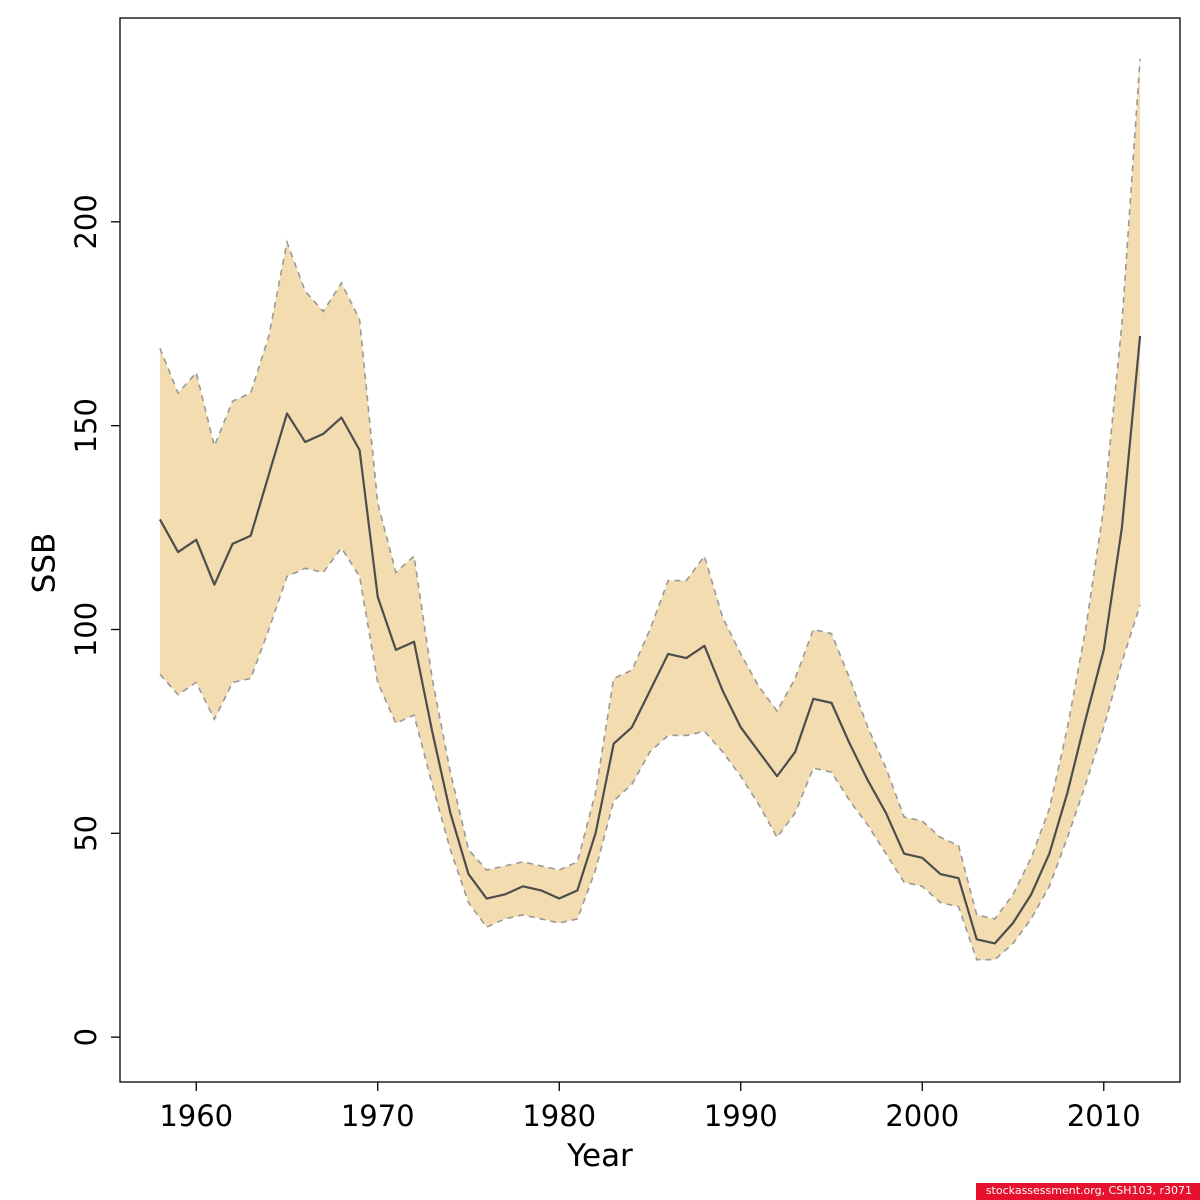 The width and height of the screenshot is (1200, 1200). I want to click on x-axis-tick-label: 2010, so click(1104, 1116).